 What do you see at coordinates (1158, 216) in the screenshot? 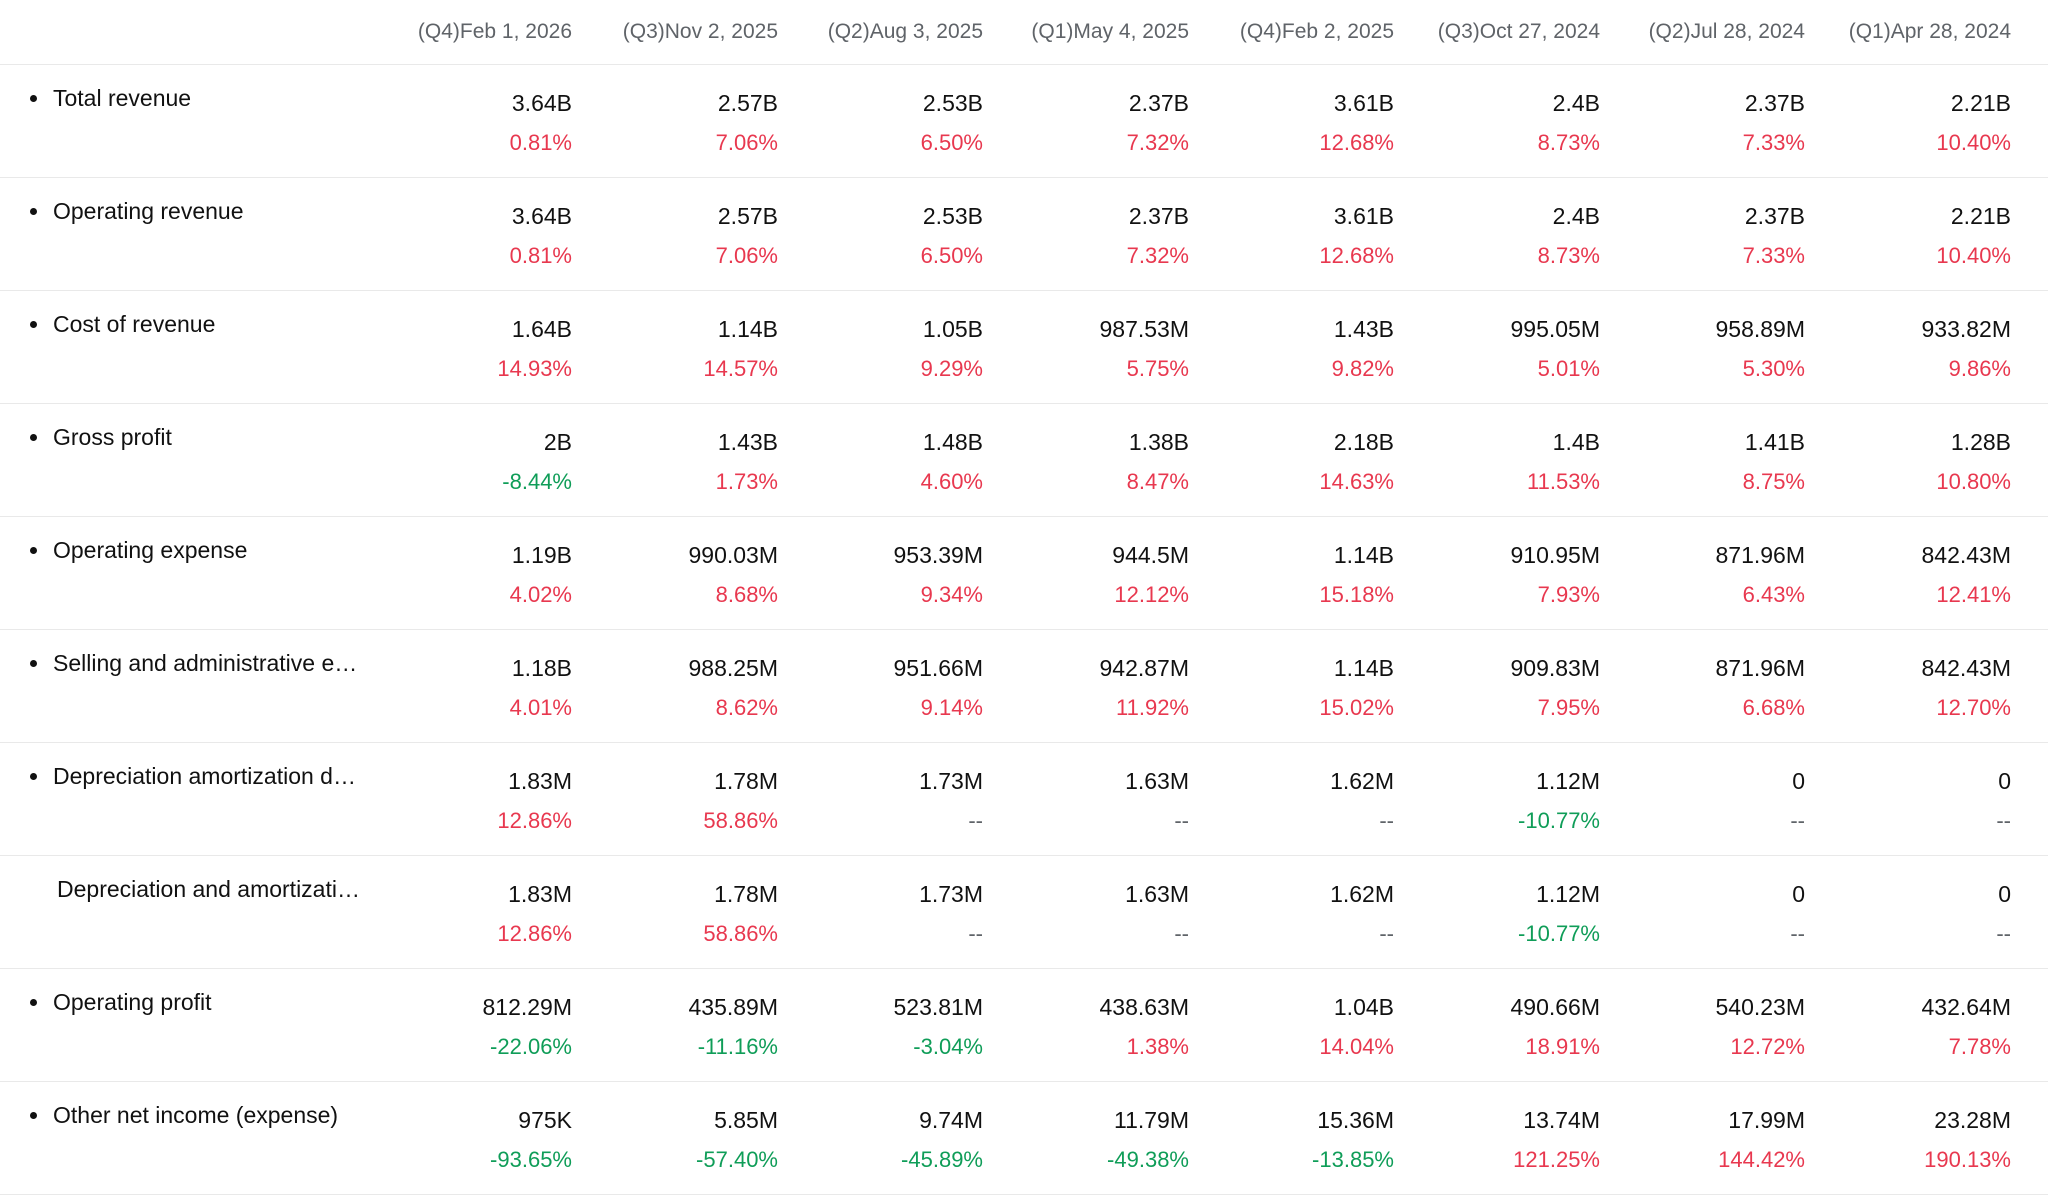
I see `cell-value: 2.37B` at bounding box center [1158, 216].